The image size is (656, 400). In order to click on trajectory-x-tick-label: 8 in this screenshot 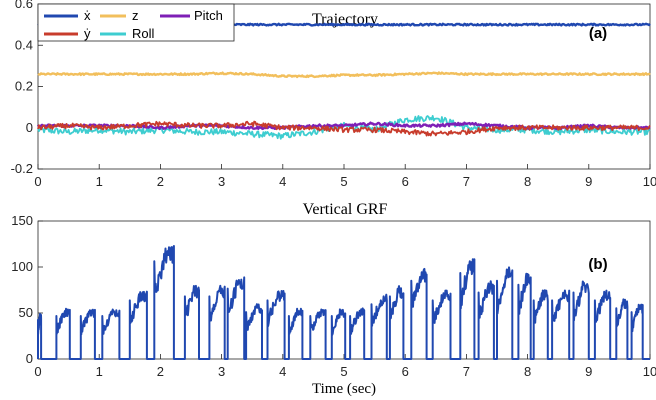, I will do `click(527, 181)`.